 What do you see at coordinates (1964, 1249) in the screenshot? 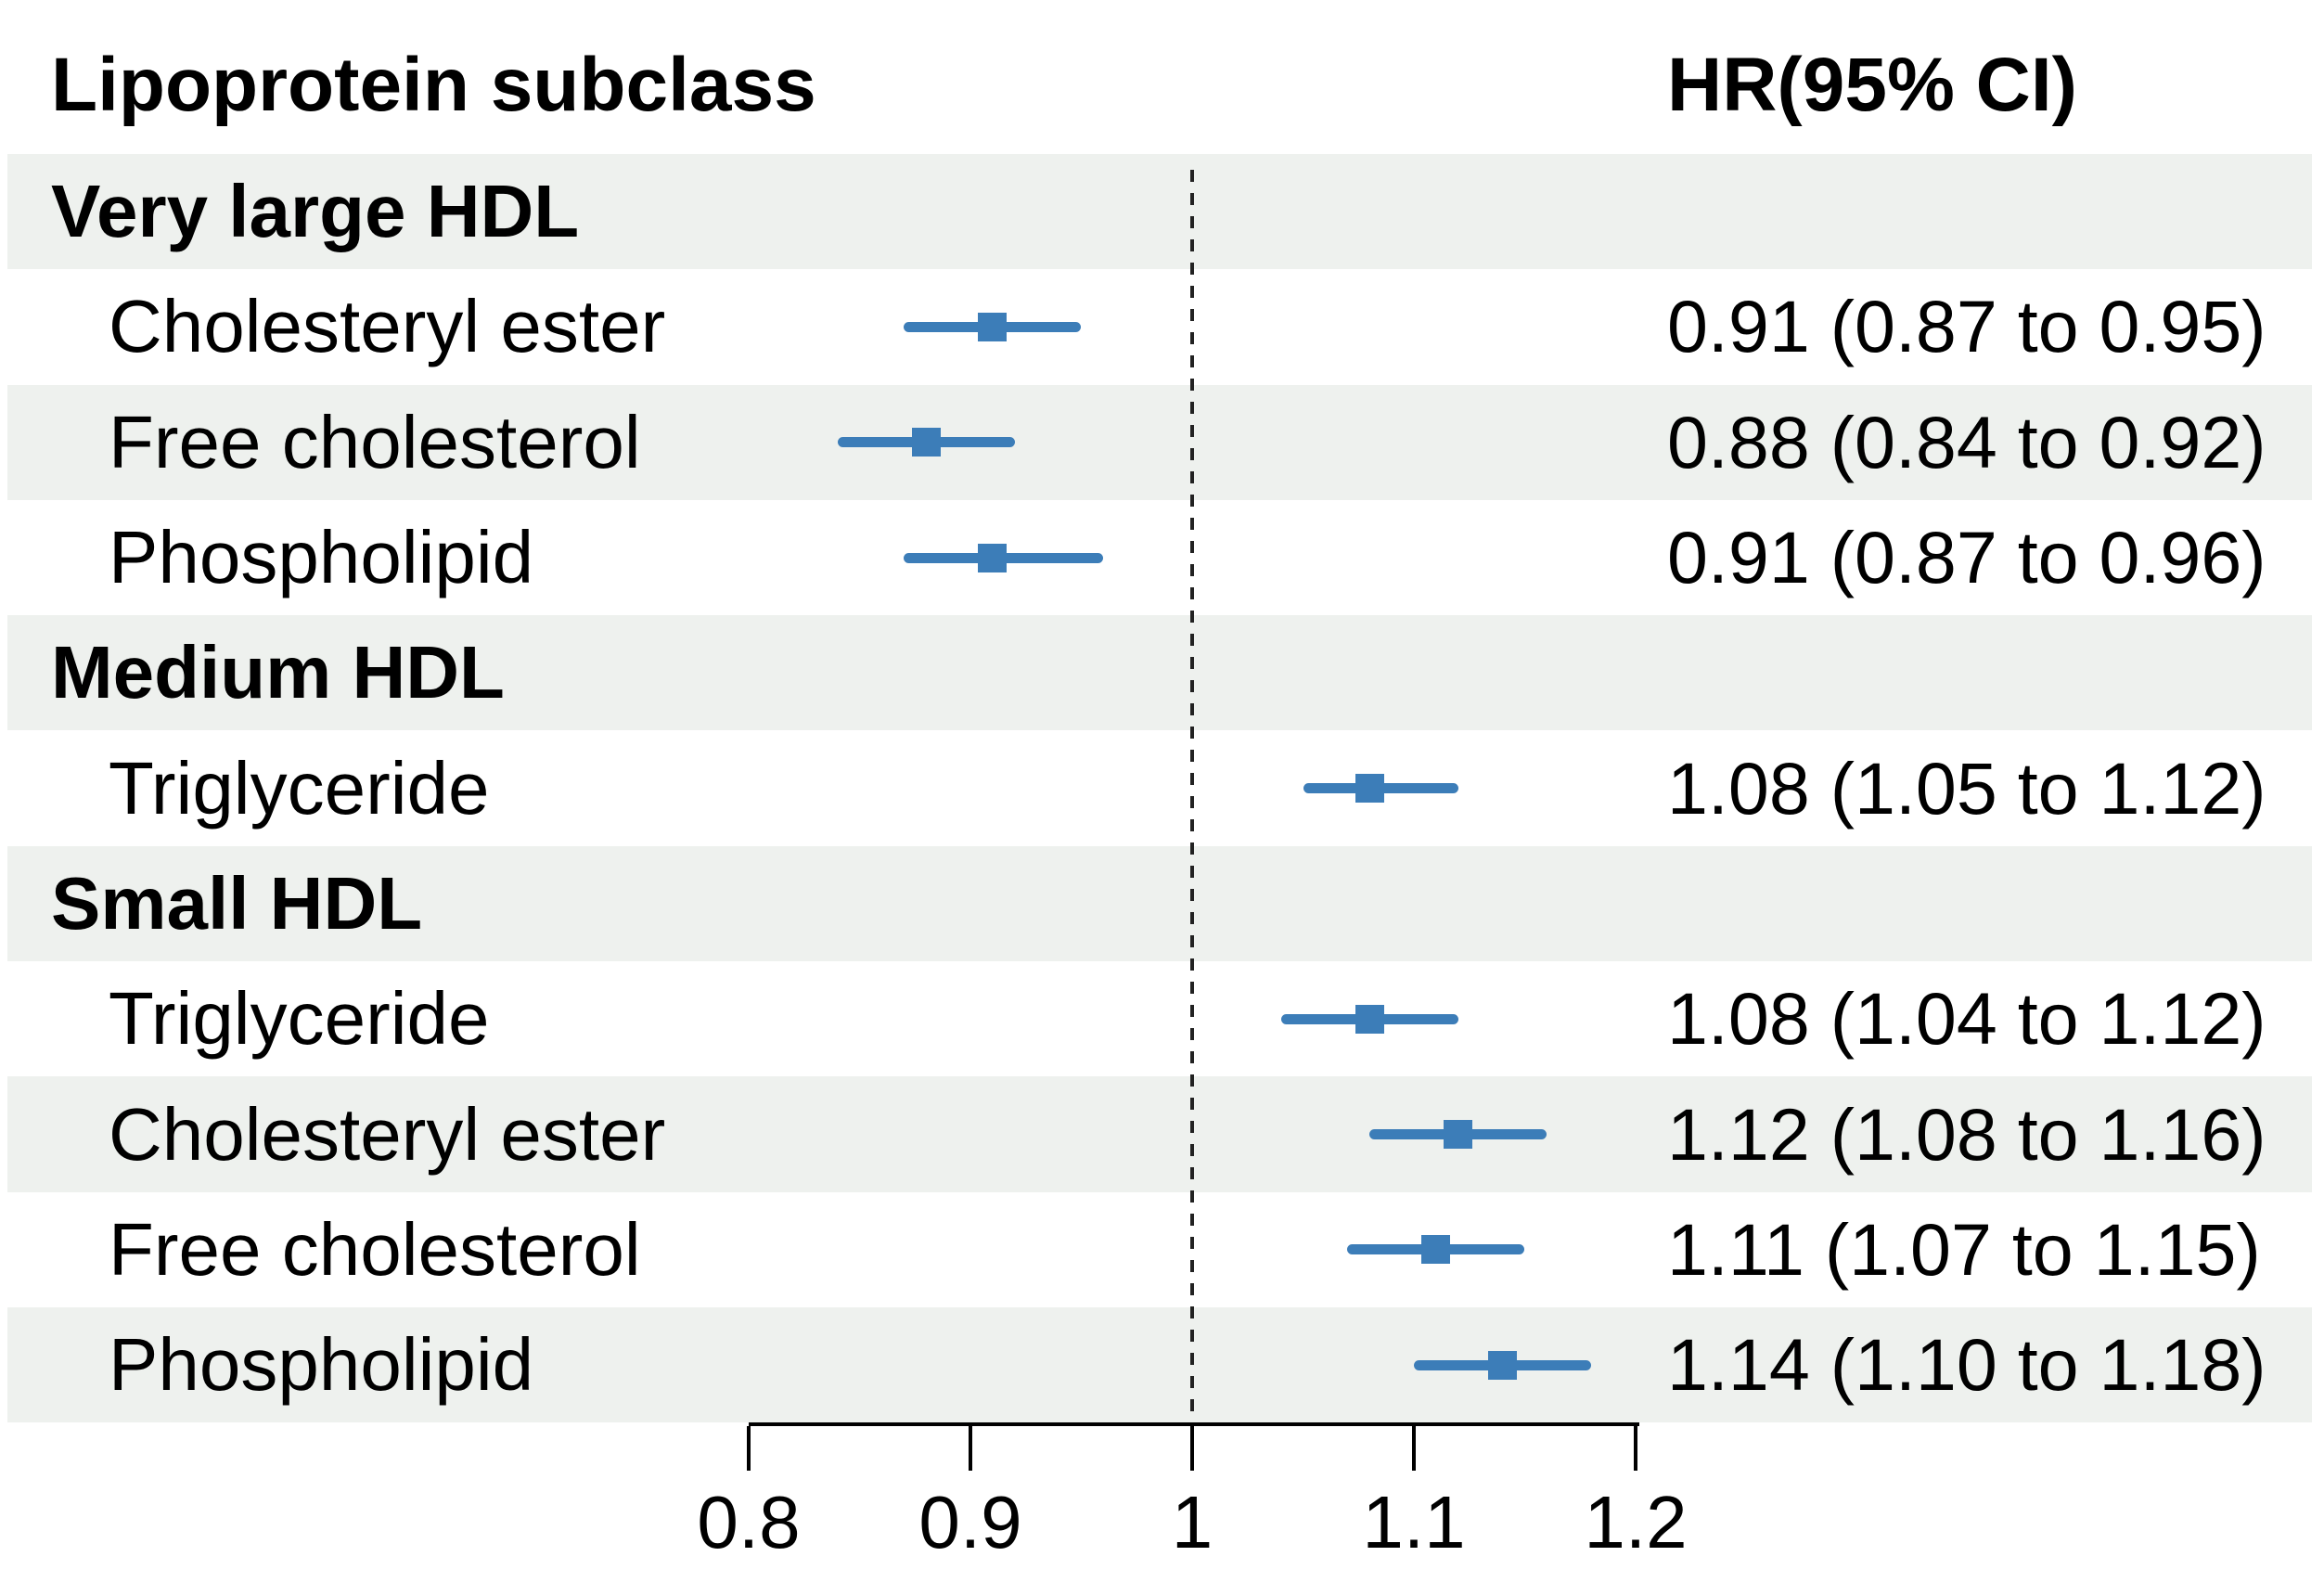
I see `hr-ci-value: 1.11 (1.07 to 1.15)` at bounding box center [1964, 1249].